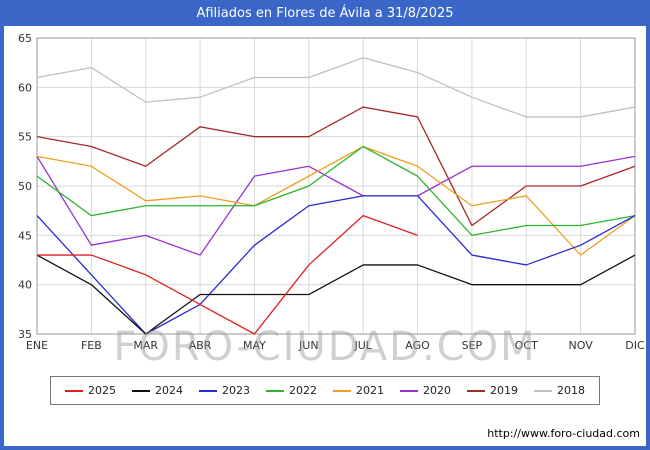 The height and width of the screenshot is (450, 650). What do you see at coordinates (200, 345) in the screenshot?
I see `x-tick-label: ABR` at bounding box center [200, 345].